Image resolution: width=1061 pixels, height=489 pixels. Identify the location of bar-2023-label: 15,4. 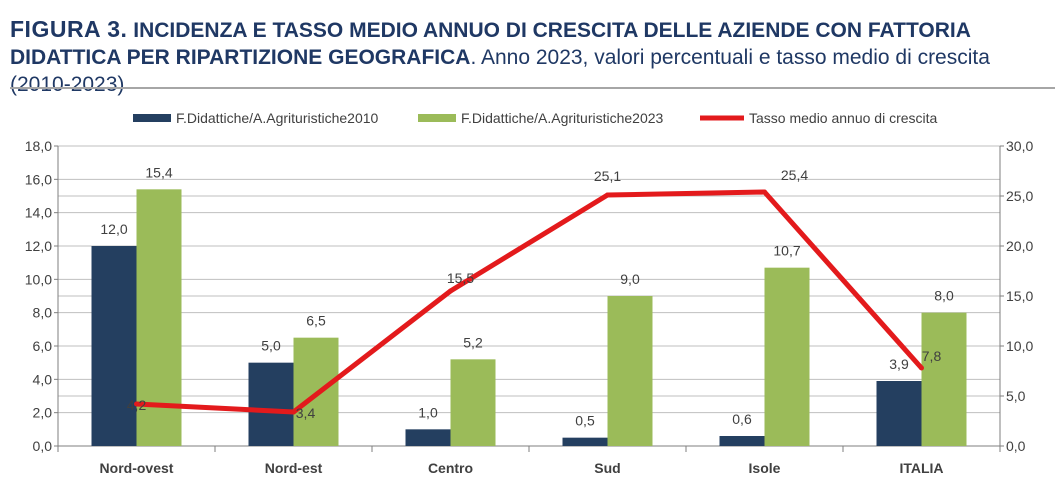
(158, 172).